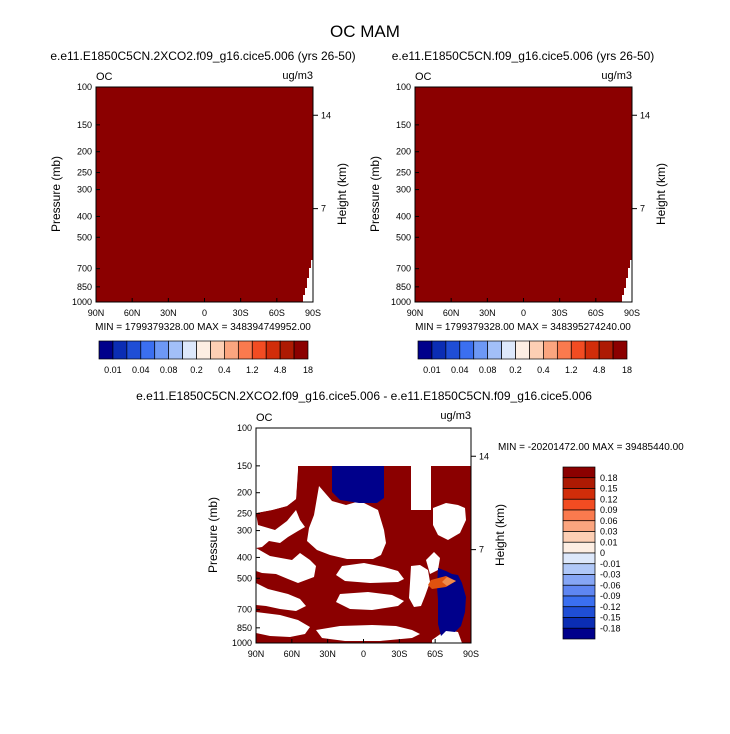 This screenshot has height=734, width=730. I want to click on y-tick-label: 850, so click(244, 628).